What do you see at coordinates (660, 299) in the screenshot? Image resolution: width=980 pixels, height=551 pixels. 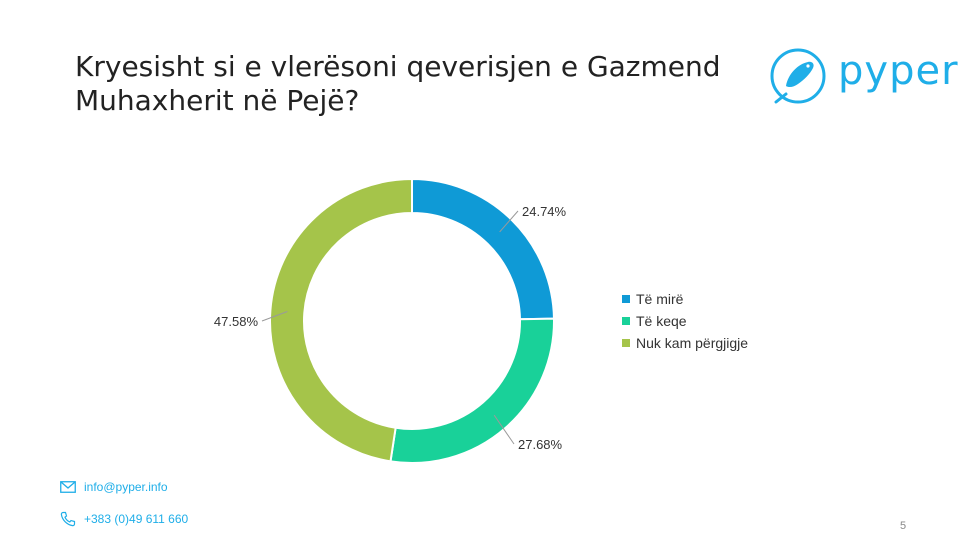 I see `legend-label-0: Të mirë` at bounding box center [660, 299].